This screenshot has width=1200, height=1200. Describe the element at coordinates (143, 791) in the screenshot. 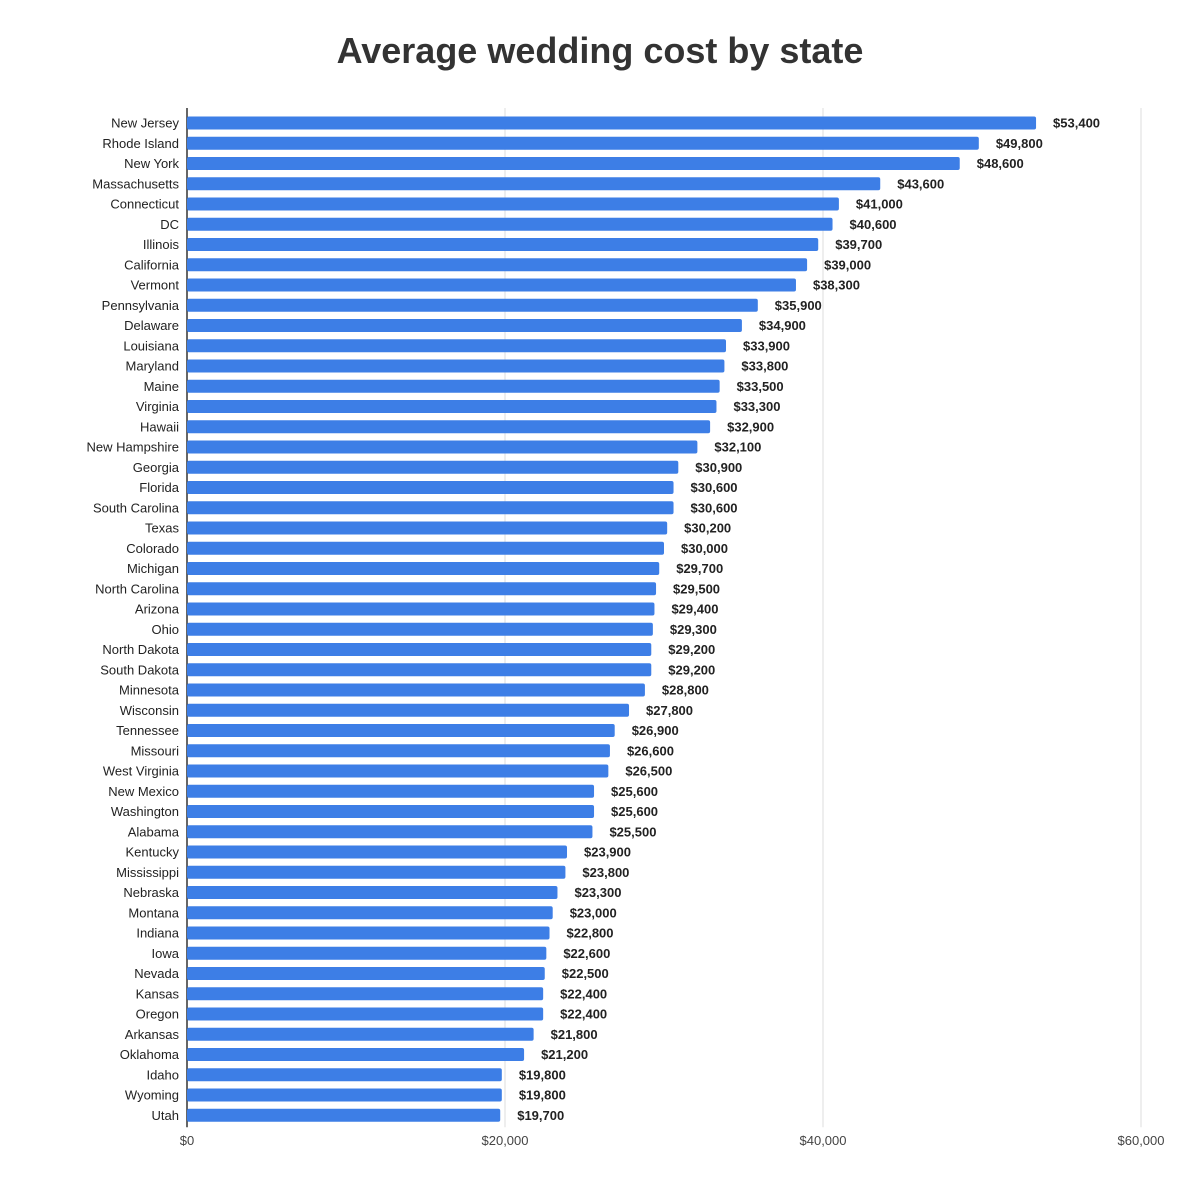

I see `category-label: New Mexico` at that location.